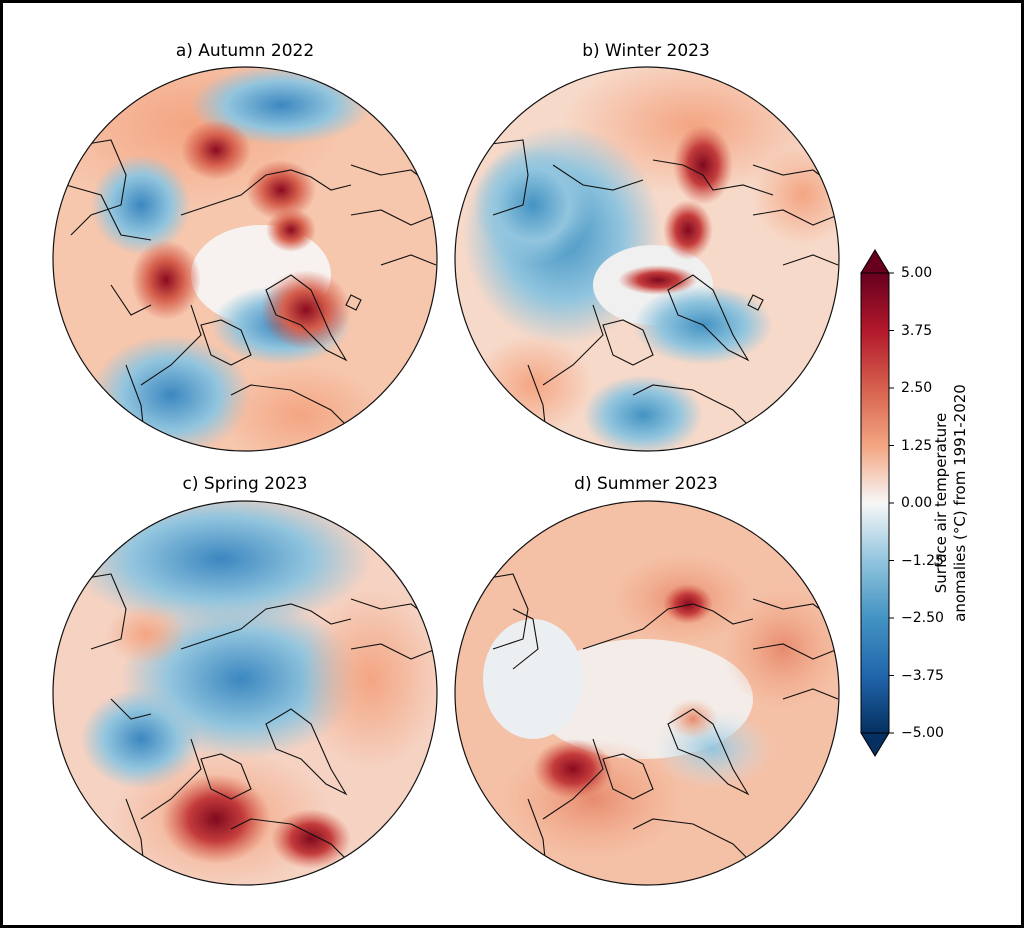  Describe the element at coordinates (917, 388) in the screenshot. I see `colorbar-tick-label: 2.50` at that location.